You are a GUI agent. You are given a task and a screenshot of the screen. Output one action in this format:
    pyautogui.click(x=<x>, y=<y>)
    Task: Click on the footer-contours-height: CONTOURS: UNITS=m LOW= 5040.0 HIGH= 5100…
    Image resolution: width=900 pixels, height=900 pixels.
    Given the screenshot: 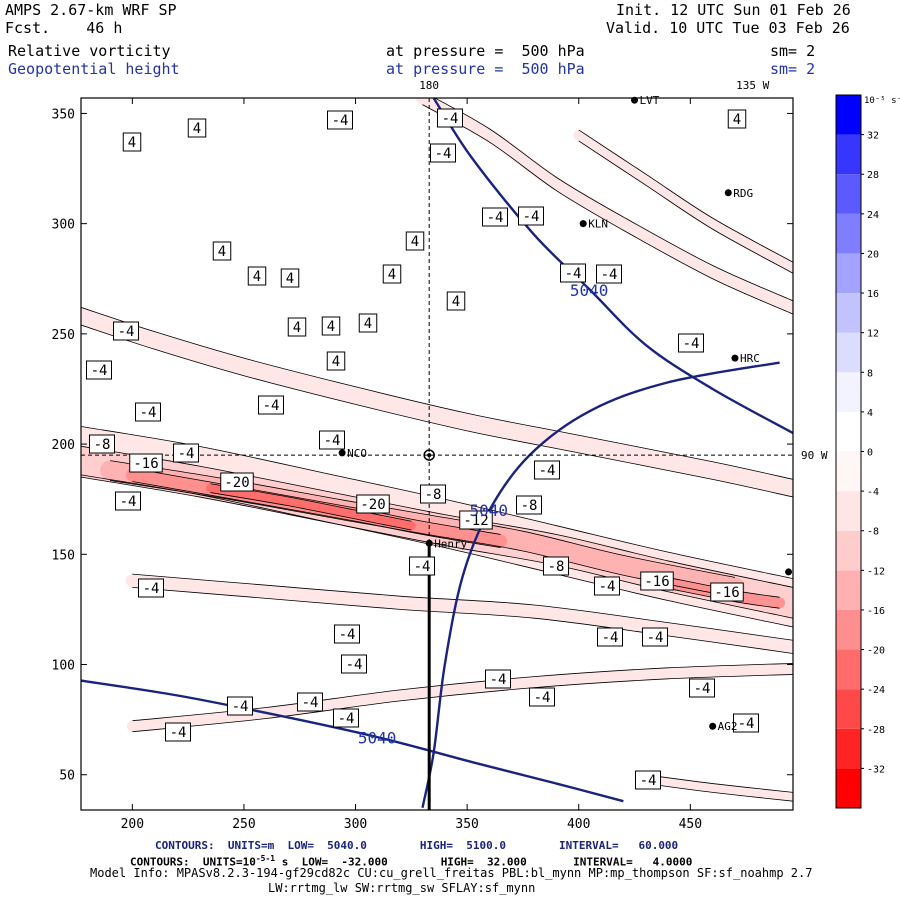 What is the action you would take?
    pyautogui.click(x=417, y=845)
    